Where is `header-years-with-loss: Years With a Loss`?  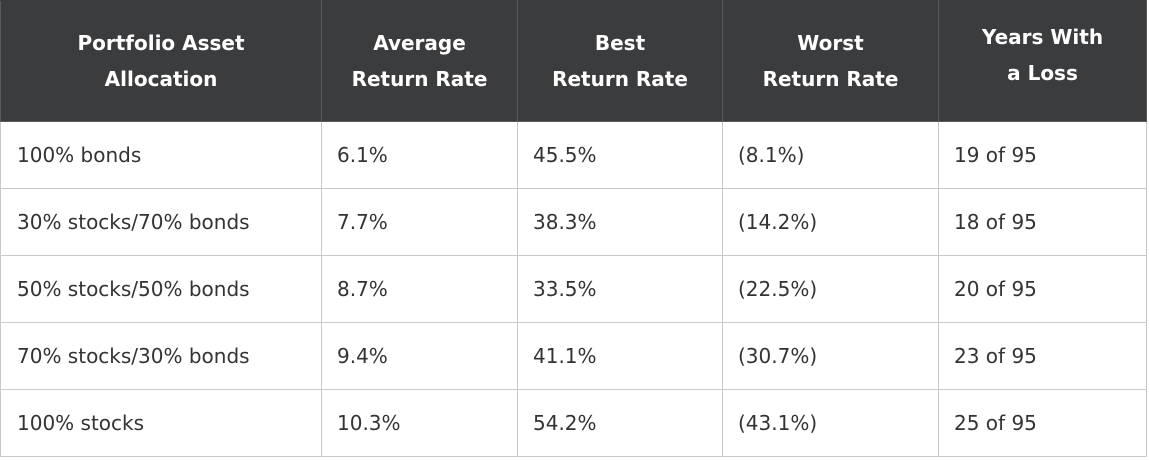 header-years-with-loss: Years With a Loss is located at coordinates (1042, 61).